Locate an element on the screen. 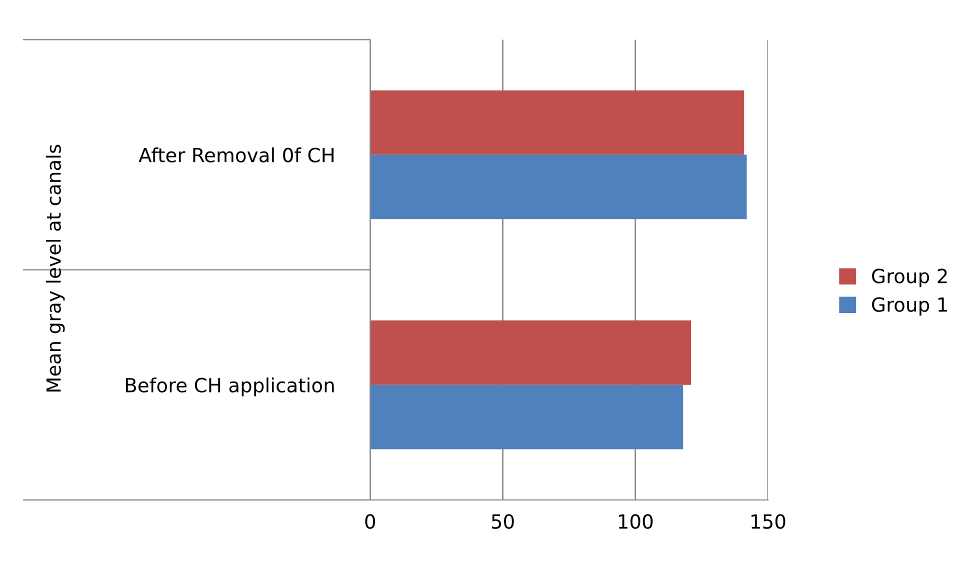  x-tick-label: 0 is located at coordinates (370, 521).